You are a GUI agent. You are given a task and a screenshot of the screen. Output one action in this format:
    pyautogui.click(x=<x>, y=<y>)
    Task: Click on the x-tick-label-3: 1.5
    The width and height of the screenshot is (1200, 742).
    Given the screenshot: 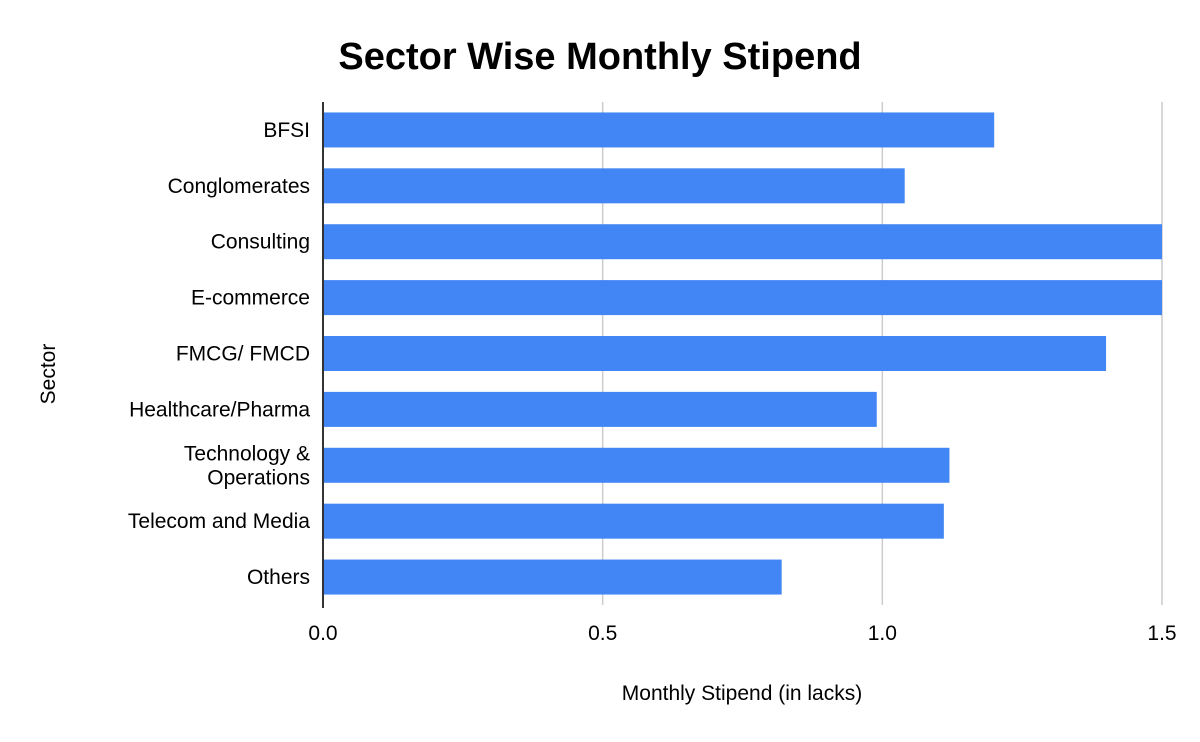 What is the action you would take?
    pyautogui.click(x=1161, y=633)
    